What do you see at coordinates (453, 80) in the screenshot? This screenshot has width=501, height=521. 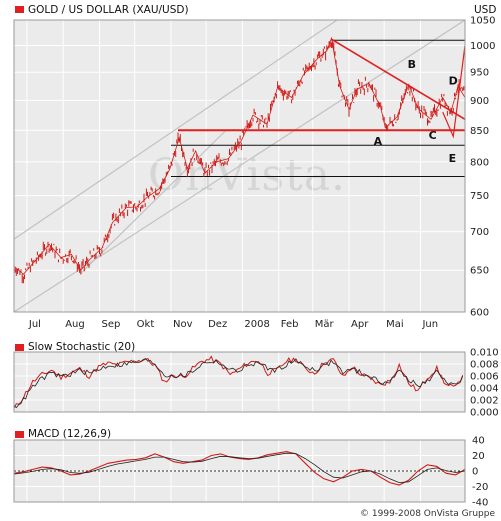 I see `pattern-label-d: D` at bounding box center [453, 80].